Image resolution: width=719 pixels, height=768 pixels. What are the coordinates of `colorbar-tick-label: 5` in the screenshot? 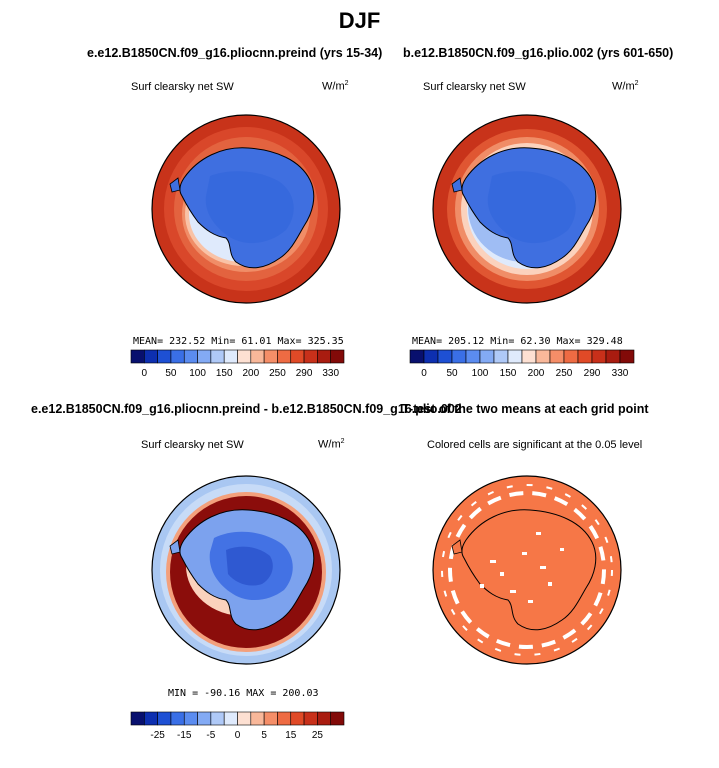 It's located at (264, 735).